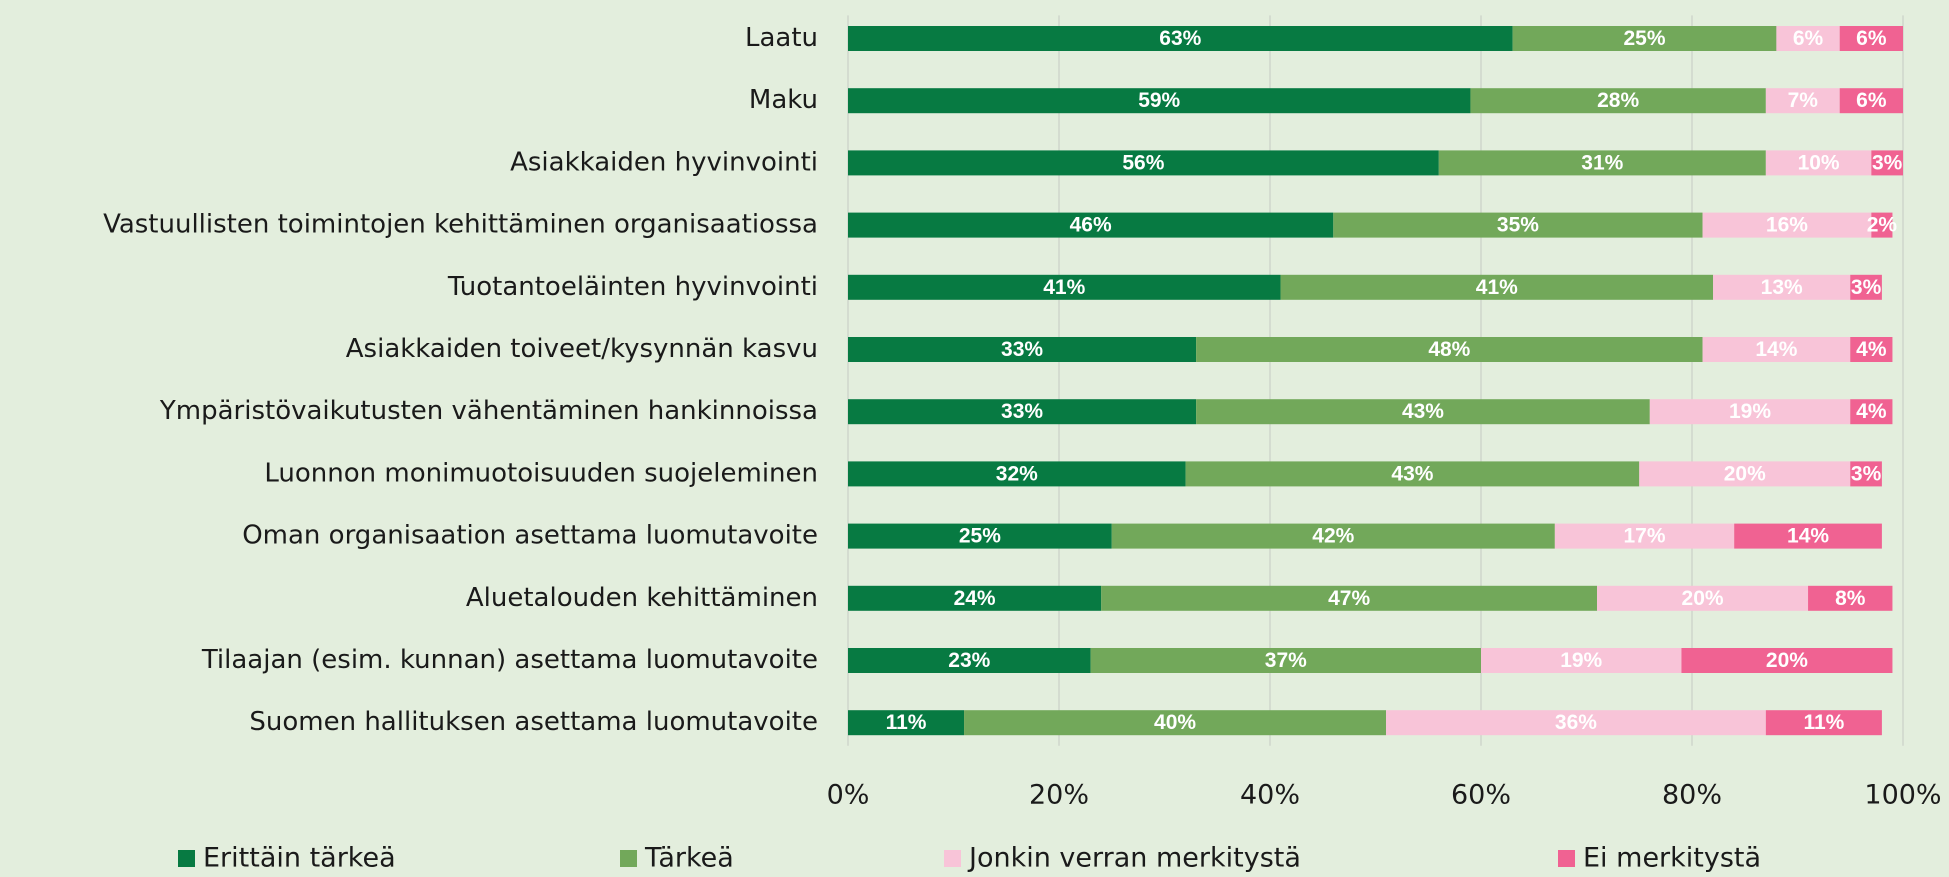  I want to click on value-label: 47%, so click(1349, 598).